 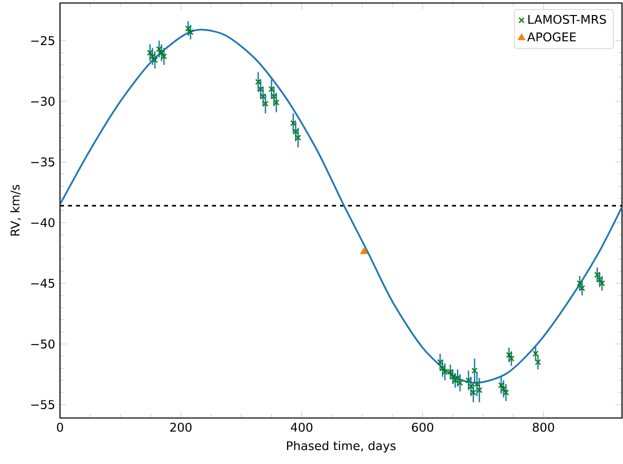 What do you see at coordinates (42, 101) in the screenshot?
I see `y-tick-label: −30` at bounding box center [42, 101].